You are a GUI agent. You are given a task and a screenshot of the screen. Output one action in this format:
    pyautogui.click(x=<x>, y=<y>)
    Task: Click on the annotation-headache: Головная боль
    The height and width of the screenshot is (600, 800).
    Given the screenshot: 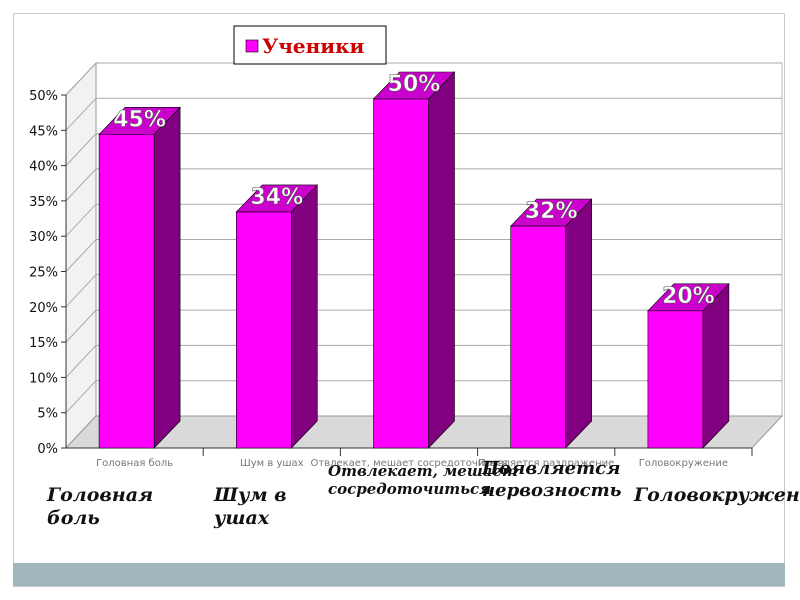 What is the action you would take?
    pyautogui.click(x=100, y=506)
    